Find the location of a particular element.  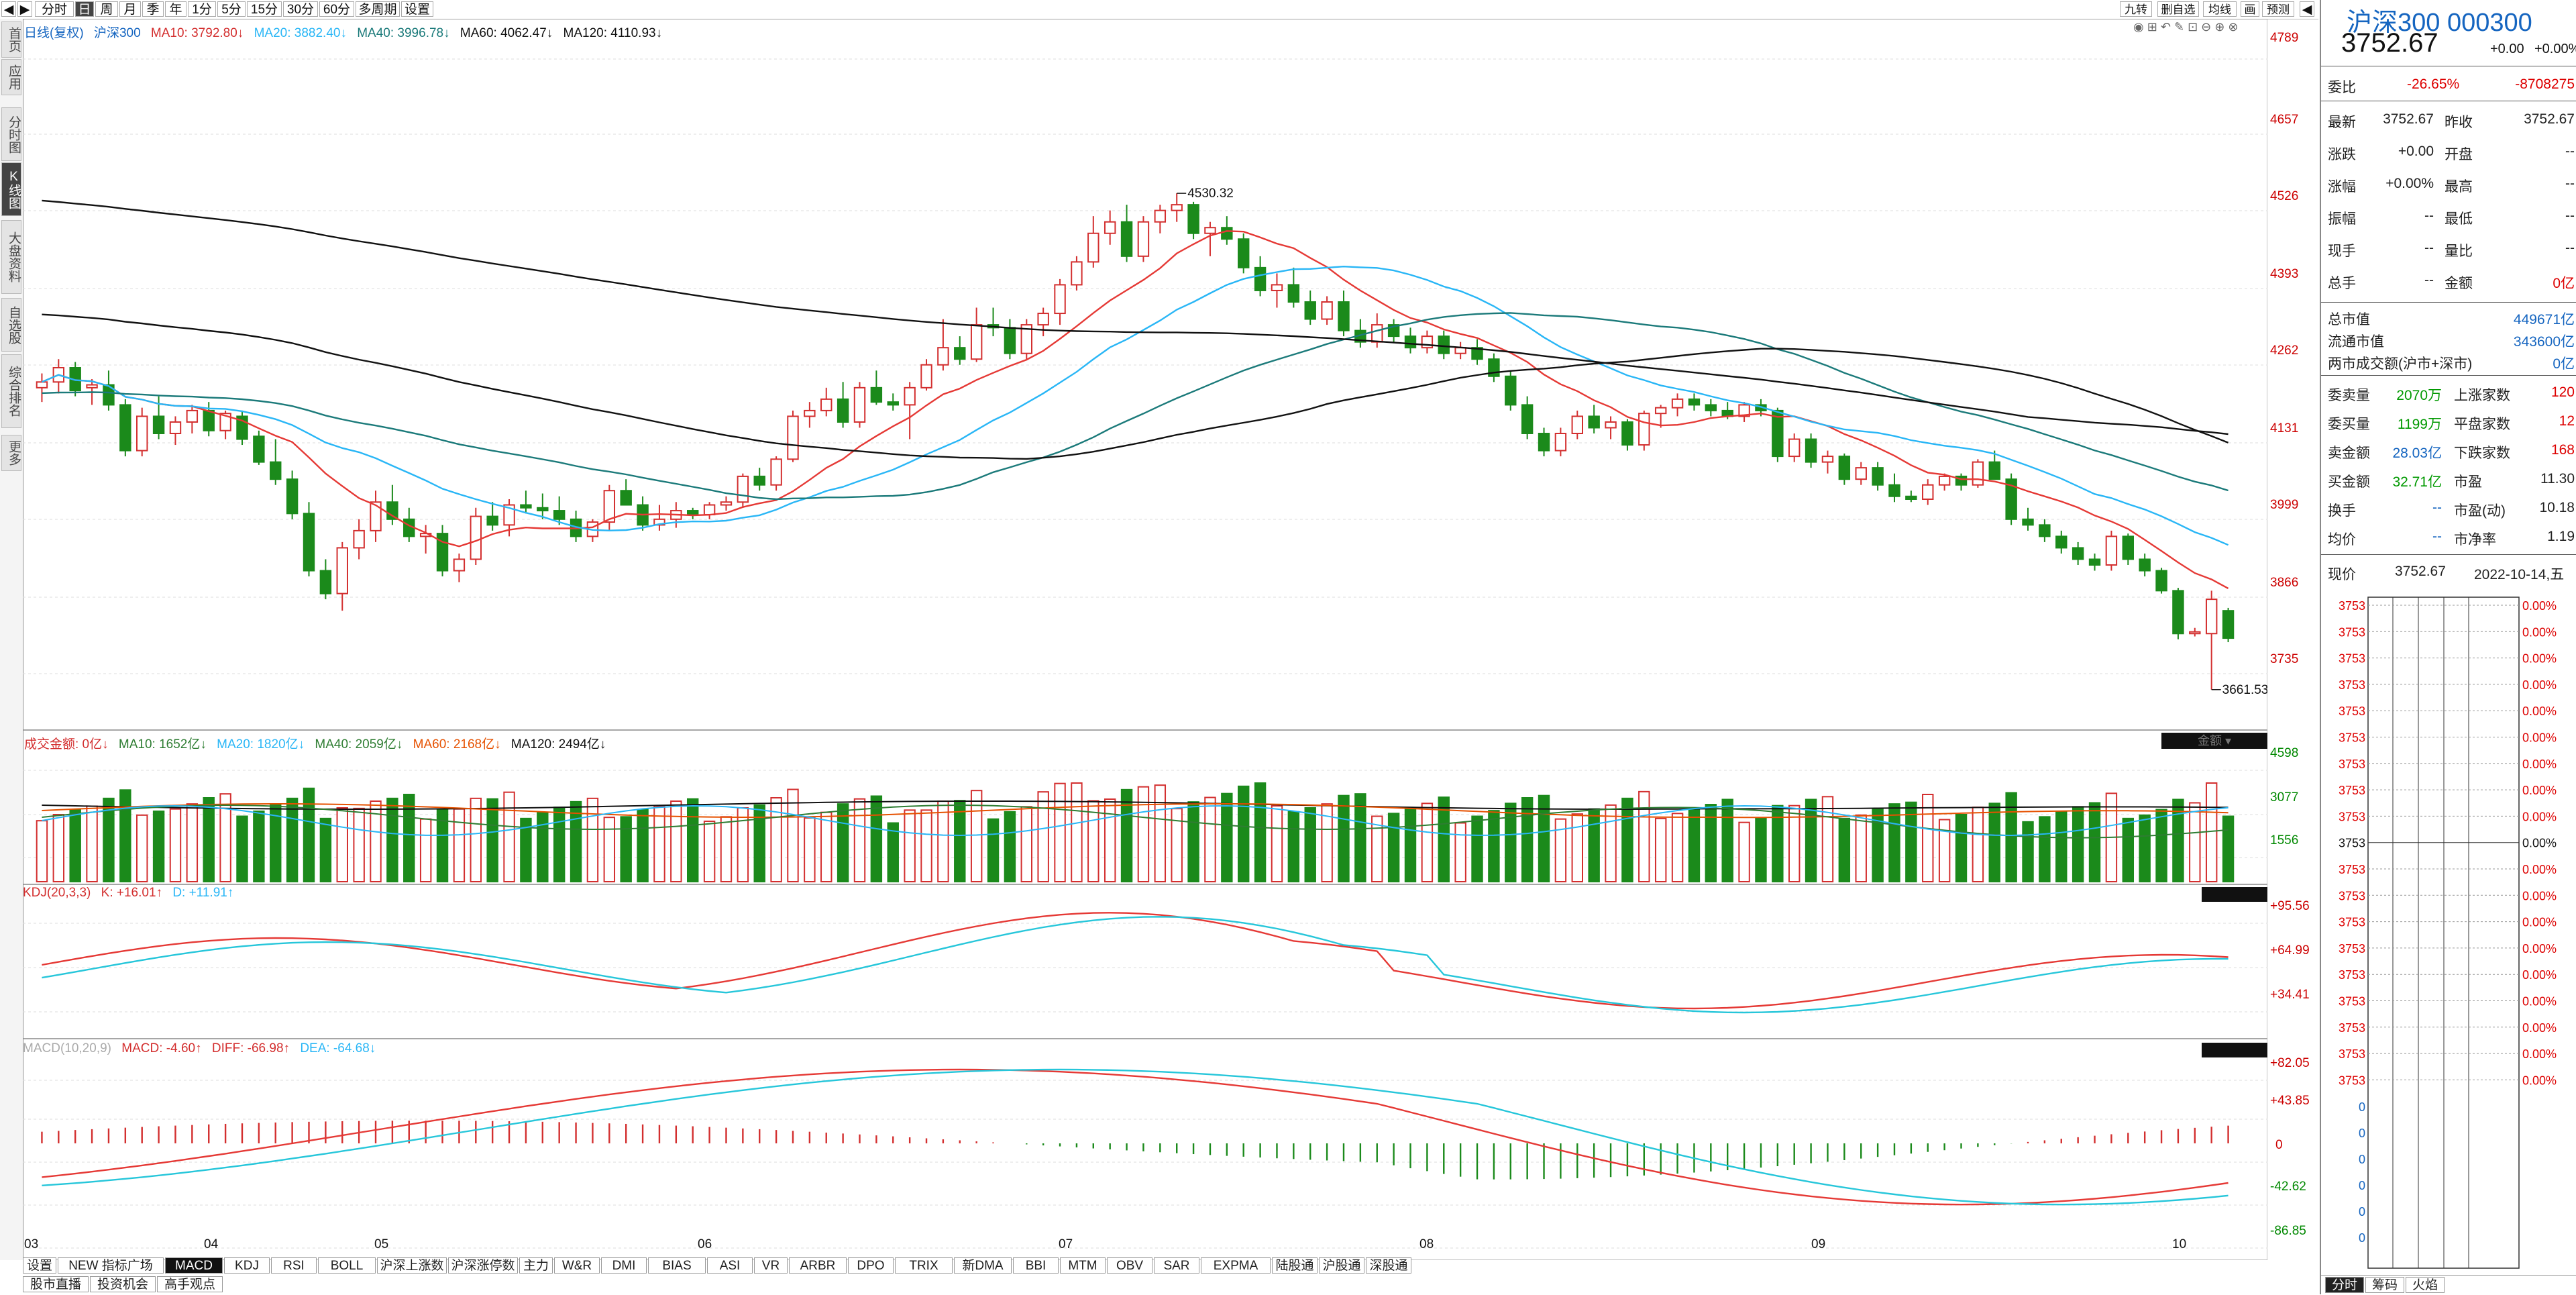

indicator-tab-5: BOLL is located at coordinates (347, 1265).